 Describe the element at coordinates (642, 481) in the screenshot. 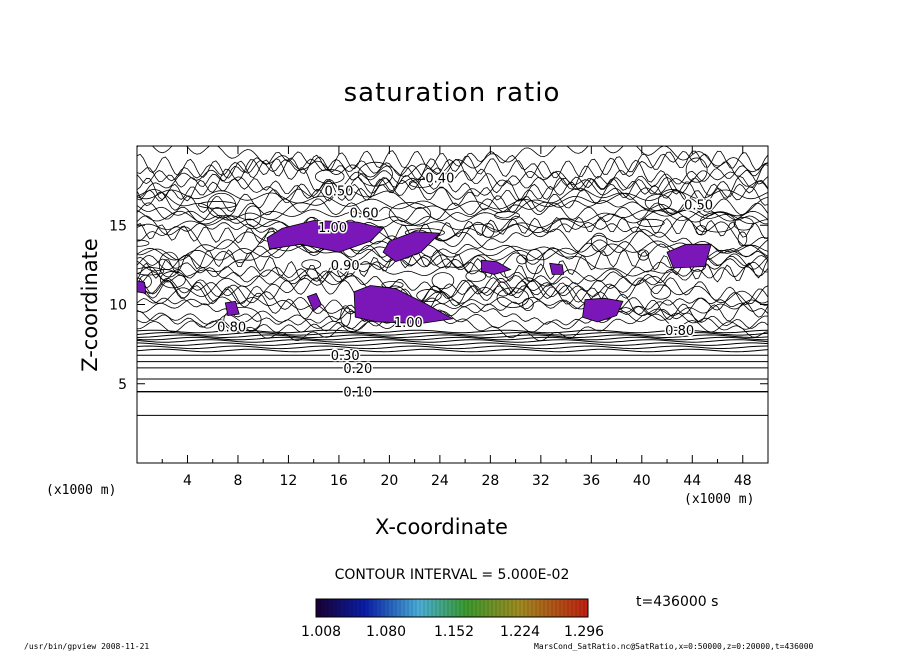

I see `x-tick-label: 40` at that location.